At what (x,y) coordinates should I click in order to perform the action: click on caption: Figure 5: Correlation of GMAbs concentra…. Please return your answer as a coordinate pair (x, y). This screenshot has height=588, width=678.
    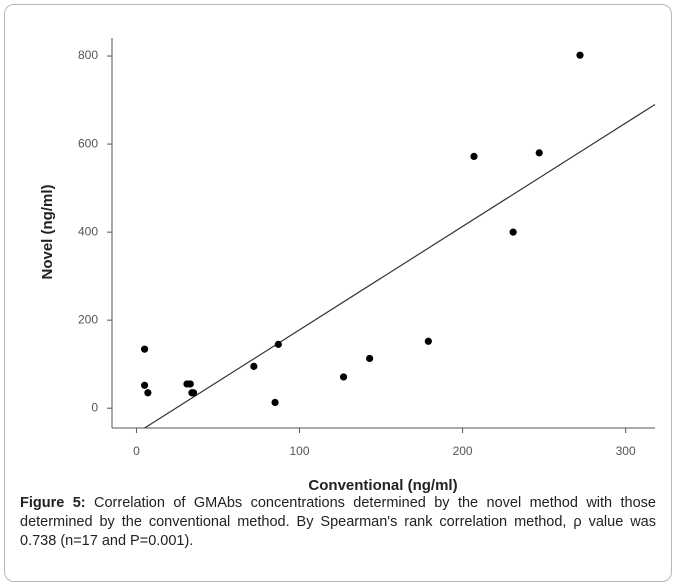
    Looking at the image, I should click on (338, 522).